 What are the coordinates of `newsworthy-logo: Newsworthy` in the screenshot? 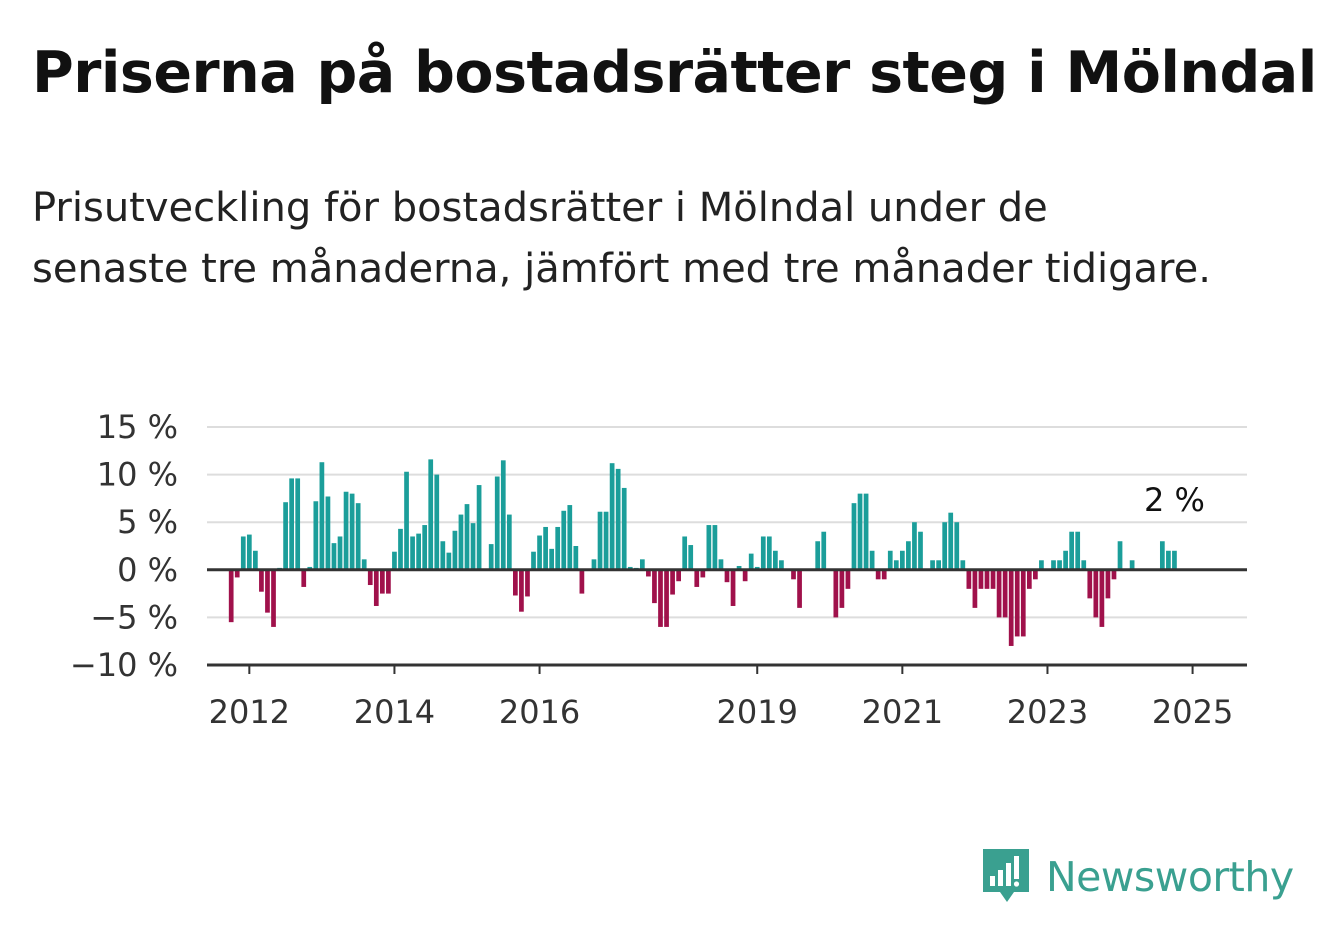 It's located at (1137, 877).